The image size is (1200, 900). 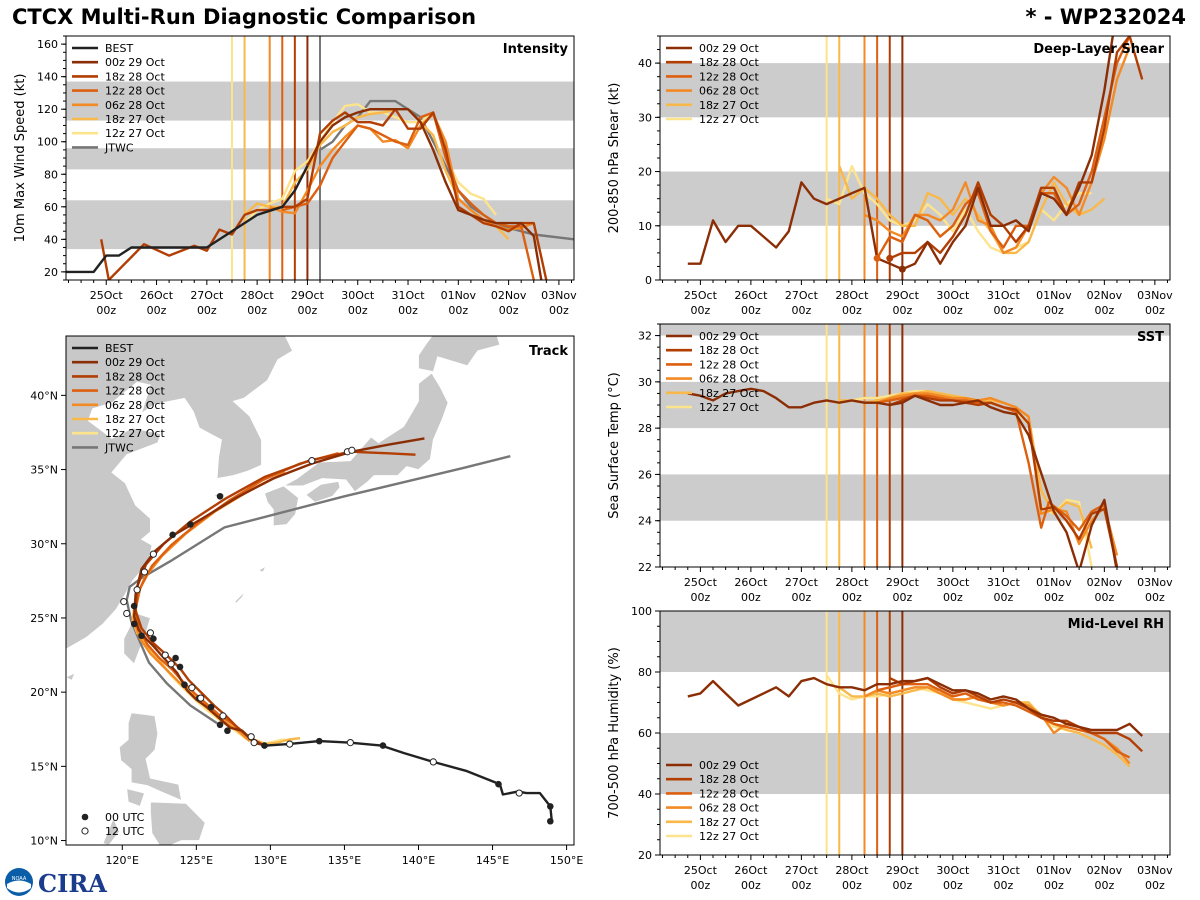 I want to click on shear-ytick-label: 30, so click(x=645, y=117).